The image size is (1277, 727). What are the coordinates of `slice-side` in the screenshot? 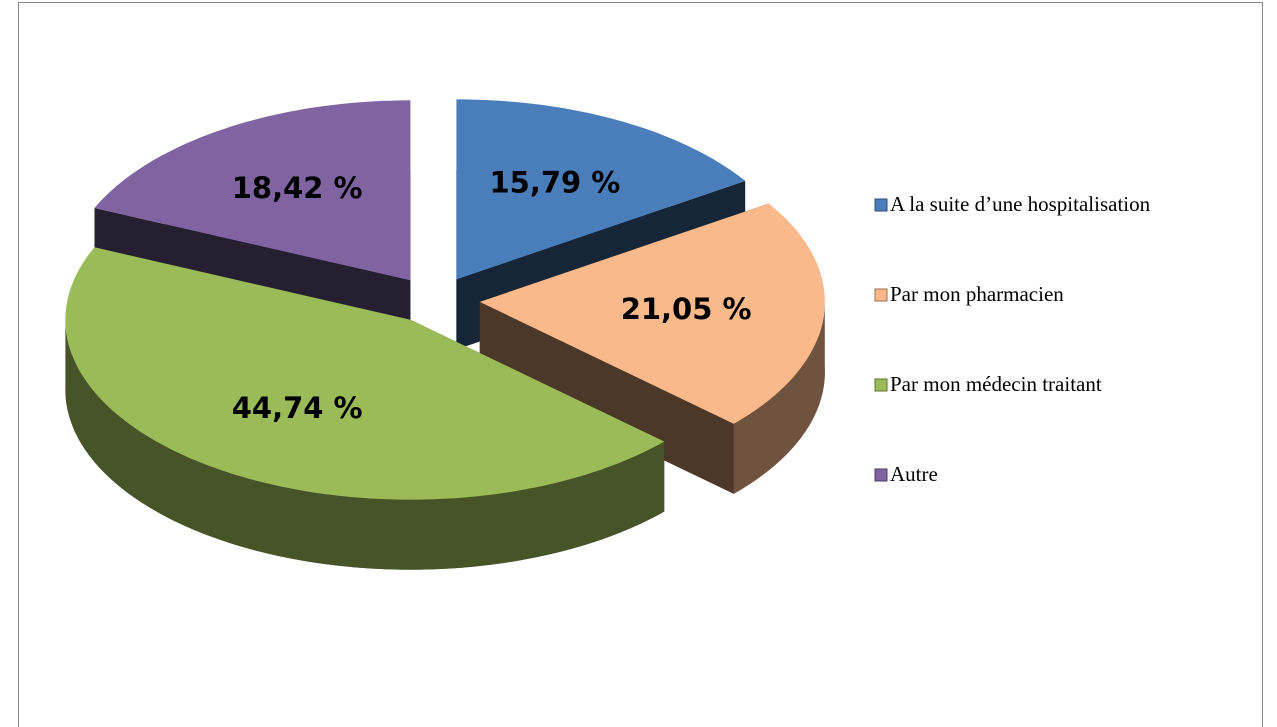 It's located at (779, 397).